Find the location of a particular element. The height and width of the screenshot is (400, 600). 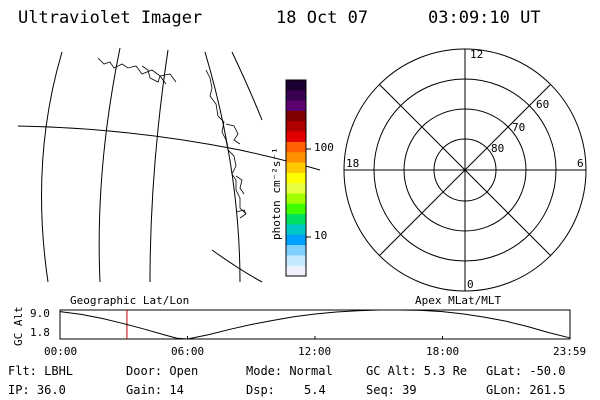

lat-label-70: 70 is located at coordinates (519, 127).